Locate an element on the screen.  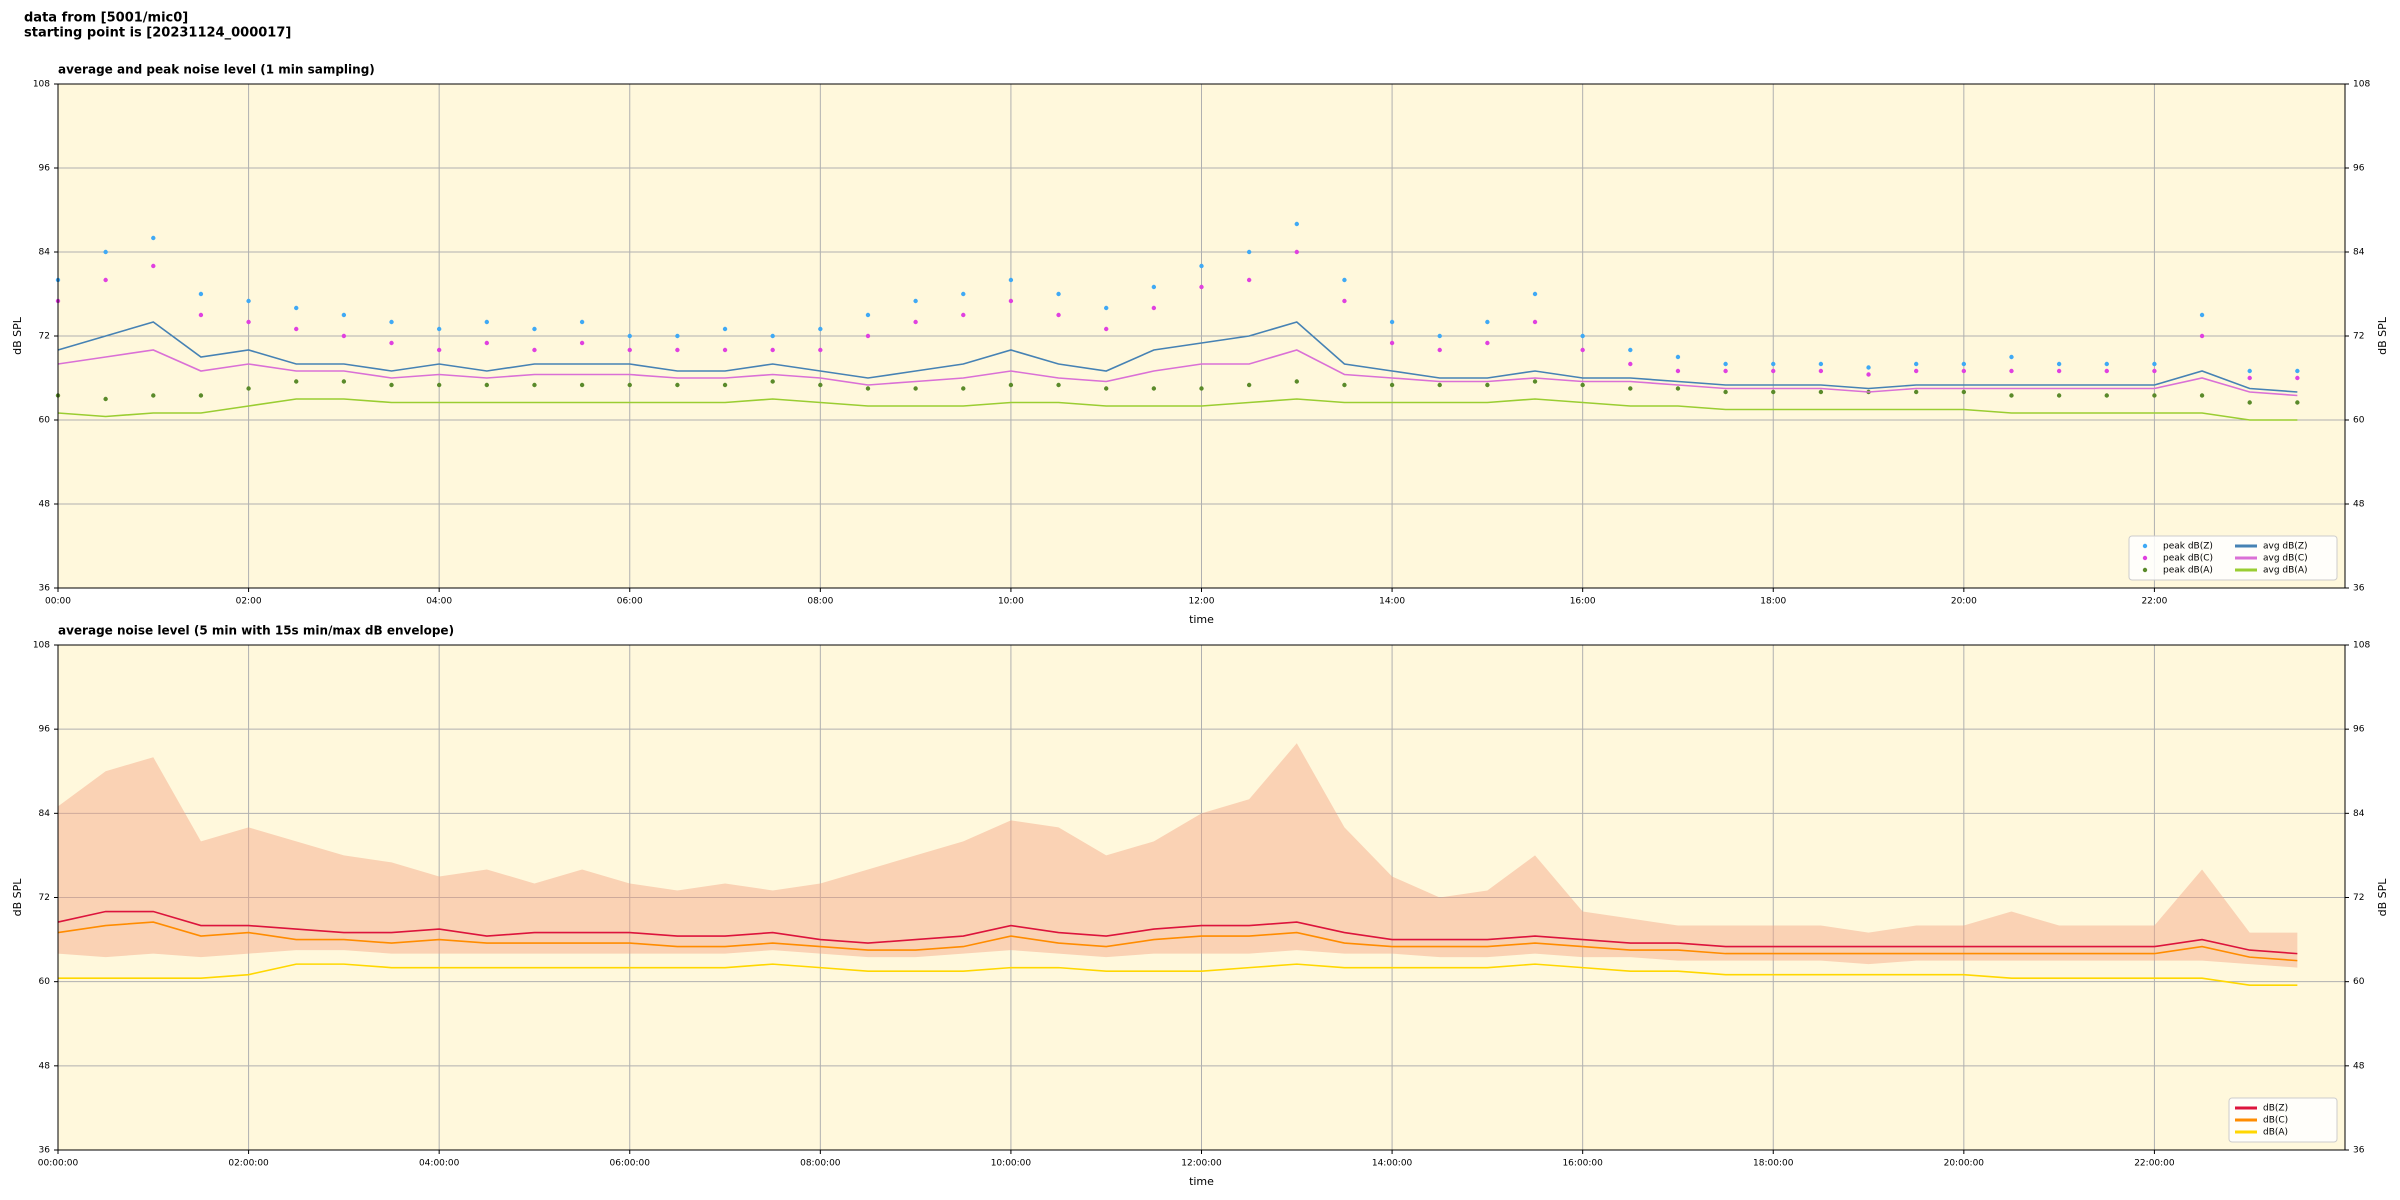
y-axis-label: dB SPL is located at coordinates (2382, 897).